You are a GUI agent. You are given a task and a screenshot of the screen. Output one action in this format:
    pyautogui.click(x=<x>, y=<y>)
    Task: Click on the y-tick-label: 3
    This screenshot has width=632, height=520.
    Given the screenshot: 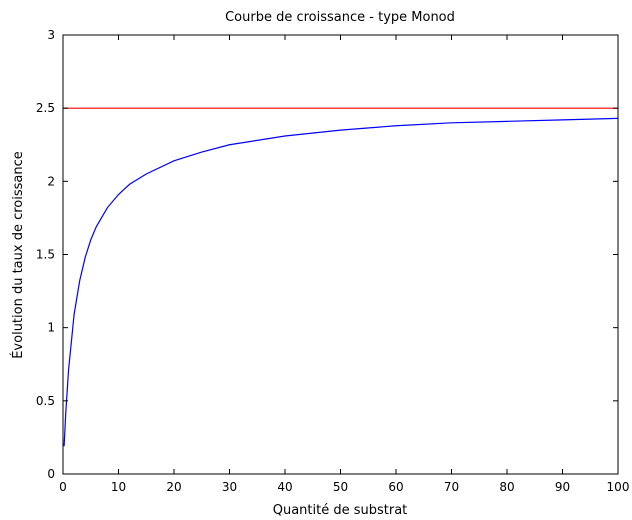 What is the action you would take?
    pyautogui.click(x=51, y=35)
    